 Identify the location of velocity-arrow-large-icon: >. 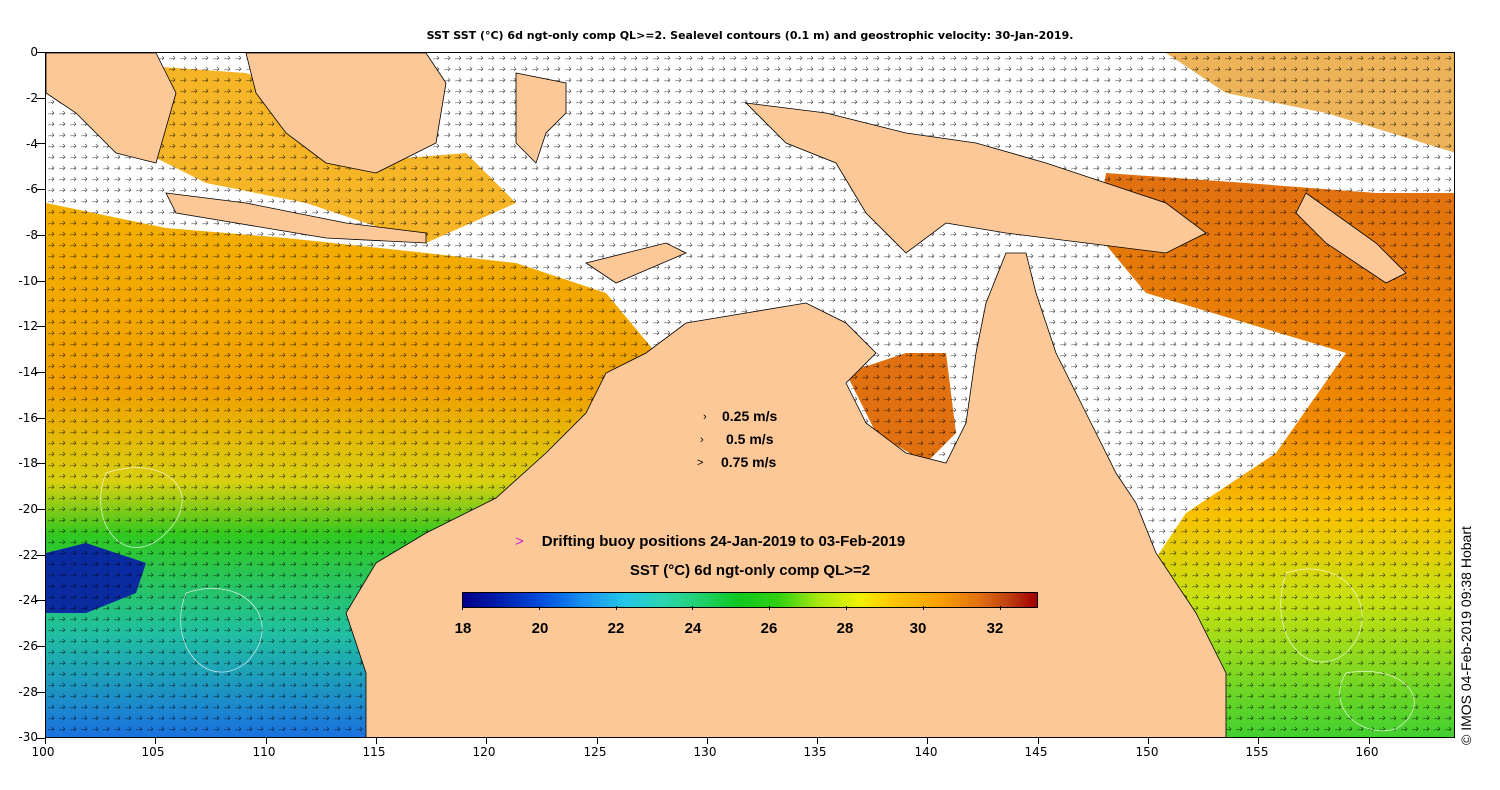
(700, 463).